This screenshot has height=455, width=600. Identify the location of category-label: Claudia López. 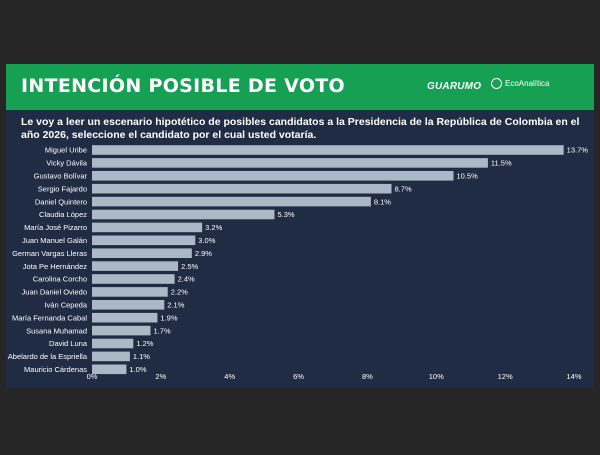
(63, 214).